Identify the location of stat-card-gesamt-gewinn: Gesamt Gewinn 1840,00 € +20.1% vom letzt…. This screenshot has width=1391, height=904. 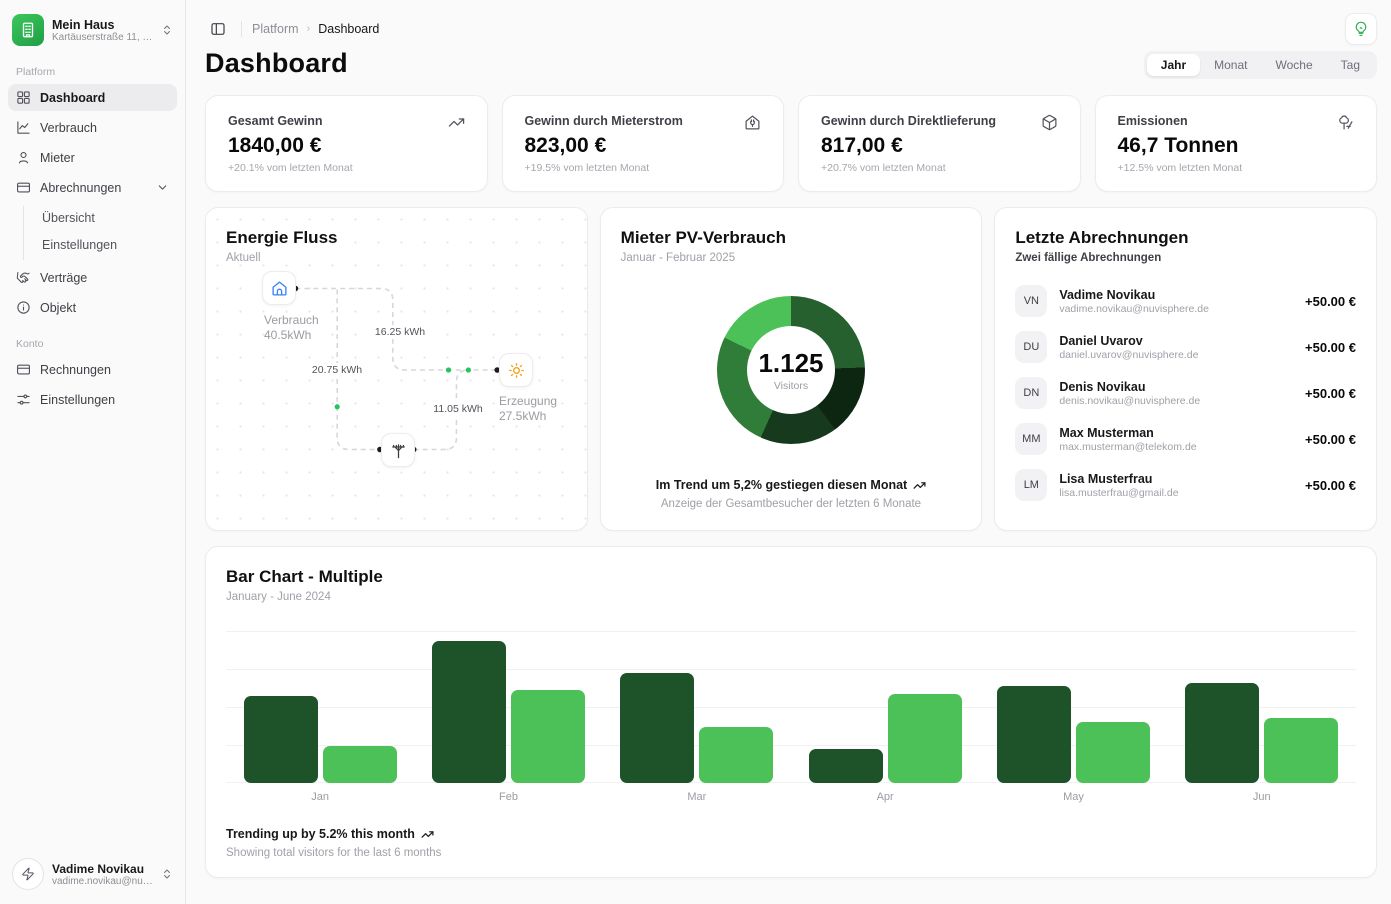
(346, 143).